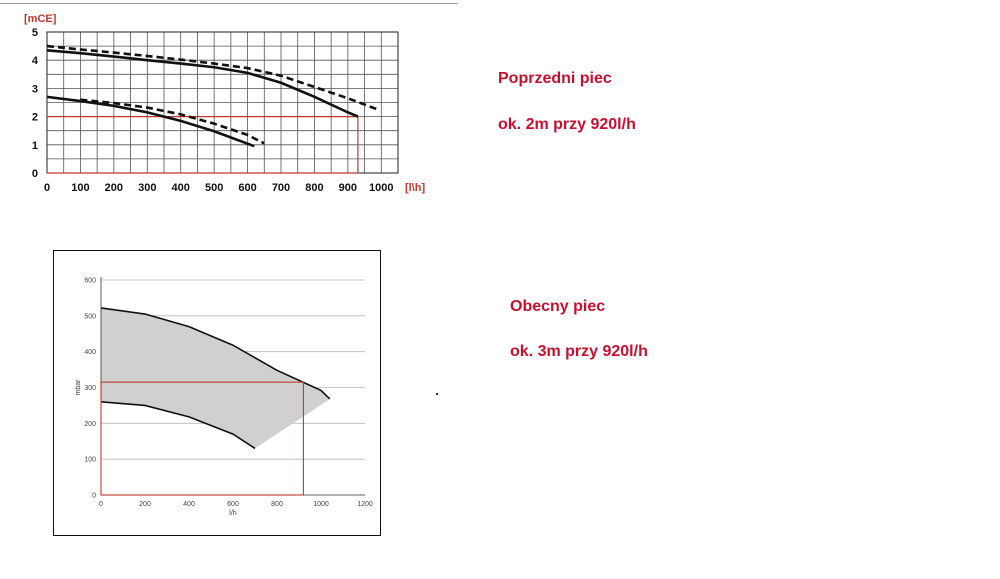  I want to click on x-axis-unit: [l\h], so click(415, 188).